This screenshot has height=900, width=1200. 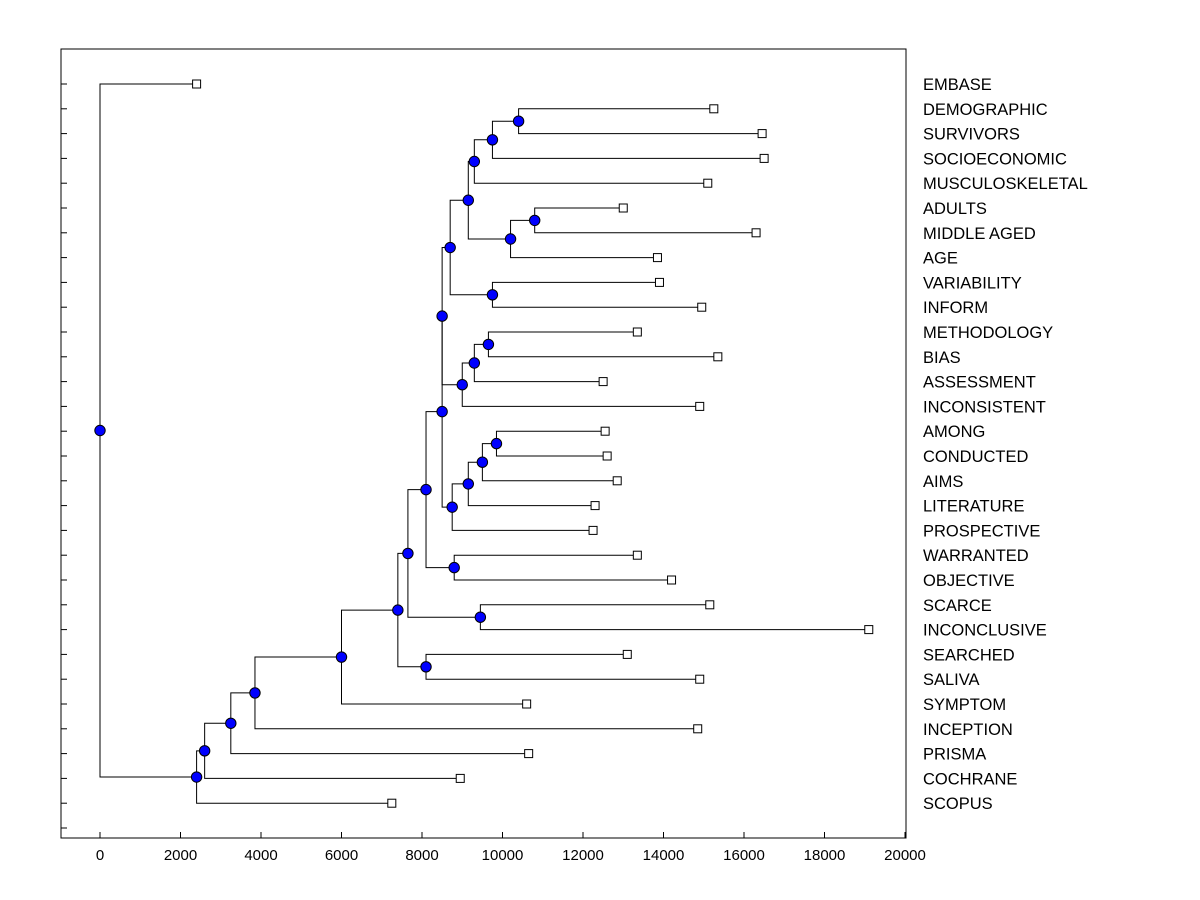 What do you see at coordinates (664, 855) in the screenshot?
I see `x-tick-label: 14000` at bounding box center [664, 855].